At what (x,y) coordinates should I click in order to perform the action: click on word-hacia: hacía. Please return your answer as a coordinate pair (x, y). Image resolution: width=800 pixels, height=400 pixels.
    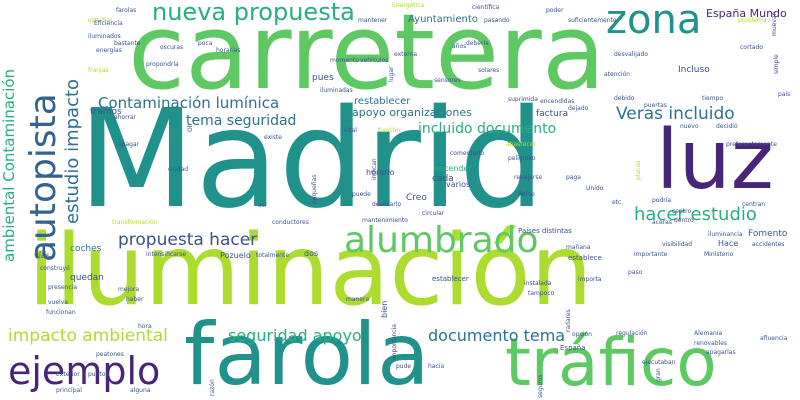
    Looking at the image, I should click on (436, 366).